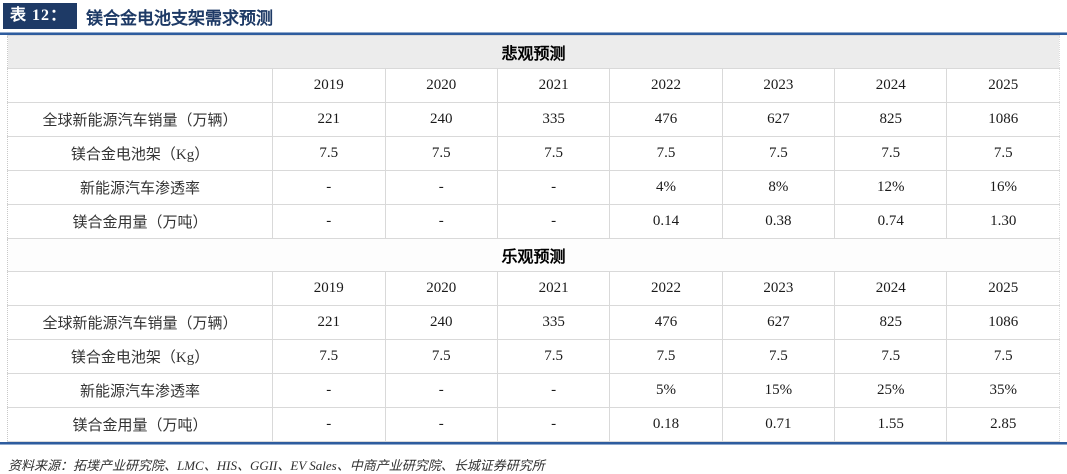  I want to click on section-header-pessimistic: 悲观预测, so click(533, 52).